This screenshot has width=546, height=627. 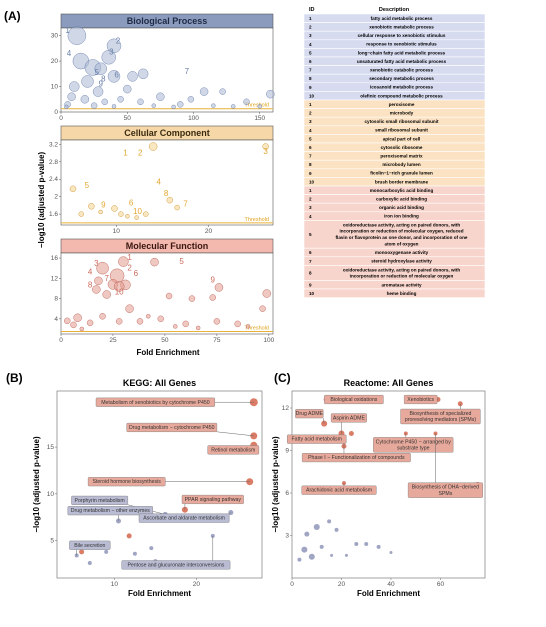 What do you see at coordinates (55, 87) in the screenshot?
I see `bp-y-tick-label: 10` at bounding box center [55, 87].